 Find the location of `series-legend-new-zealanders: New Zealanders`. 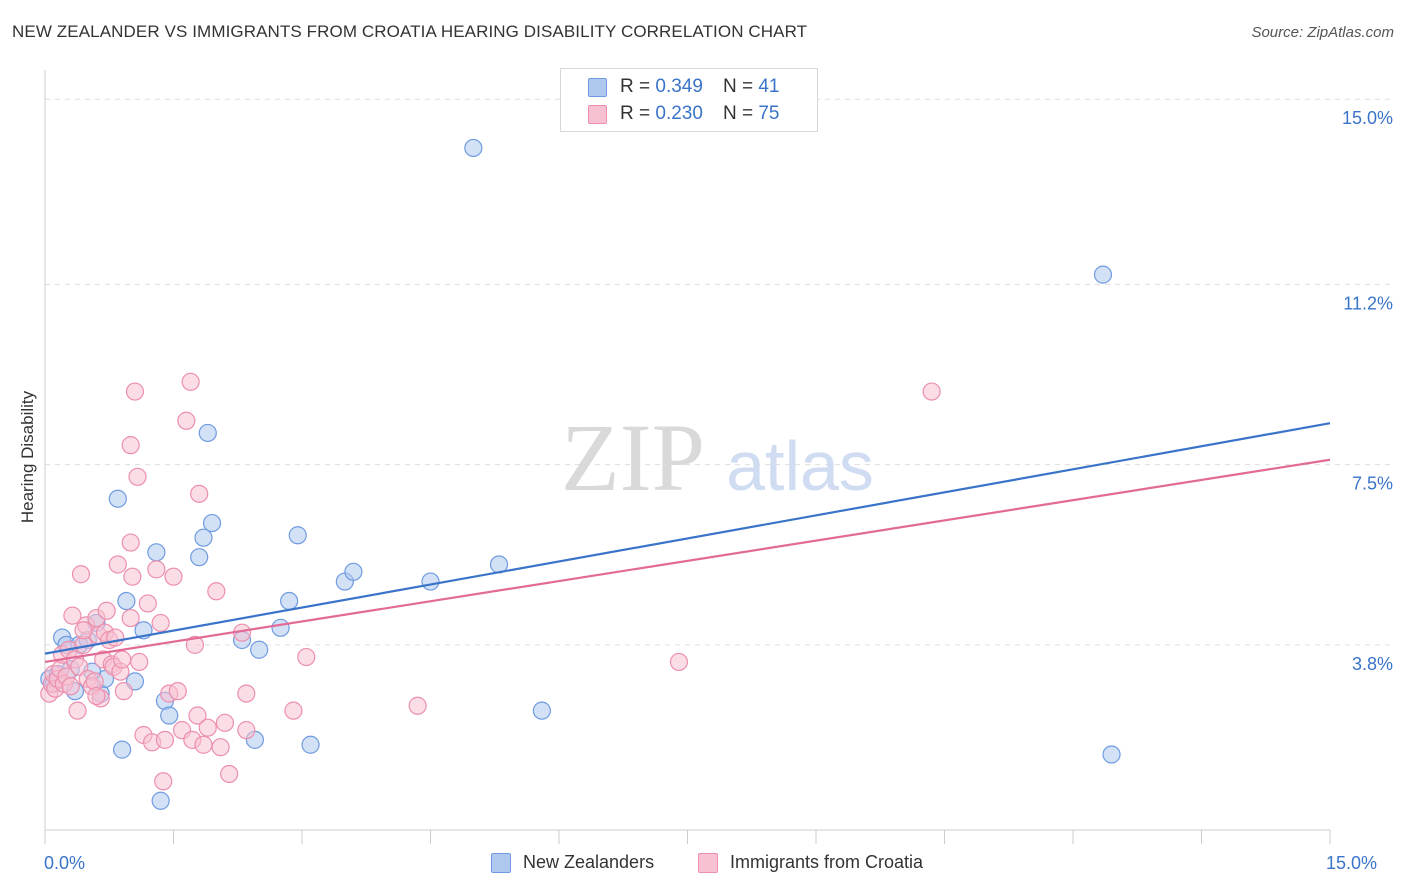

series-legend-new-zealanders: New Zealanders is located at coordinates (572, 862).